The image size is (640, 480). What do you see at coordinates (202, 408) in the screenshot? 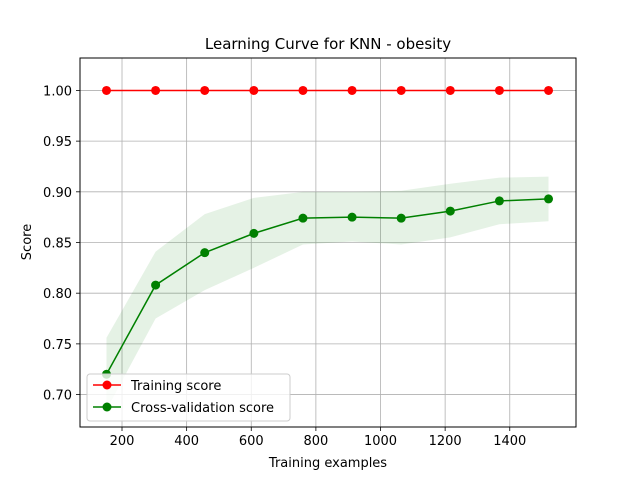
I see `legend-label-cv: Cross-validation score` at bounding box center [202, 408].